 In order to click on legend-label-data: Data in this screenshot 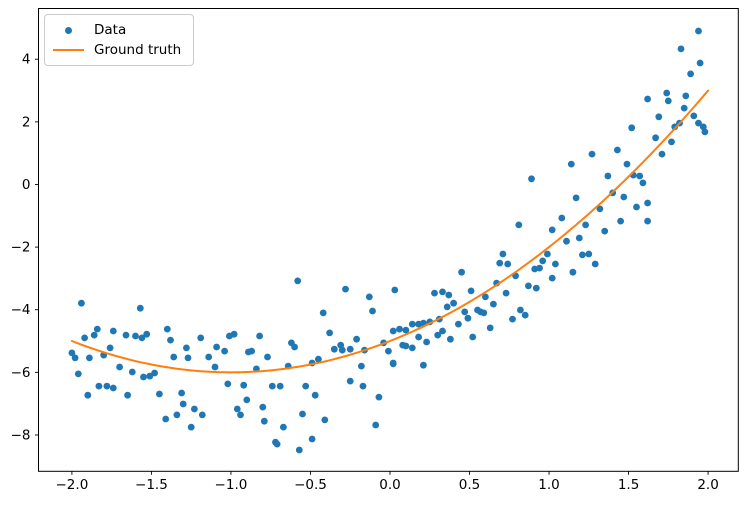, I will do `click(110, 30)`.